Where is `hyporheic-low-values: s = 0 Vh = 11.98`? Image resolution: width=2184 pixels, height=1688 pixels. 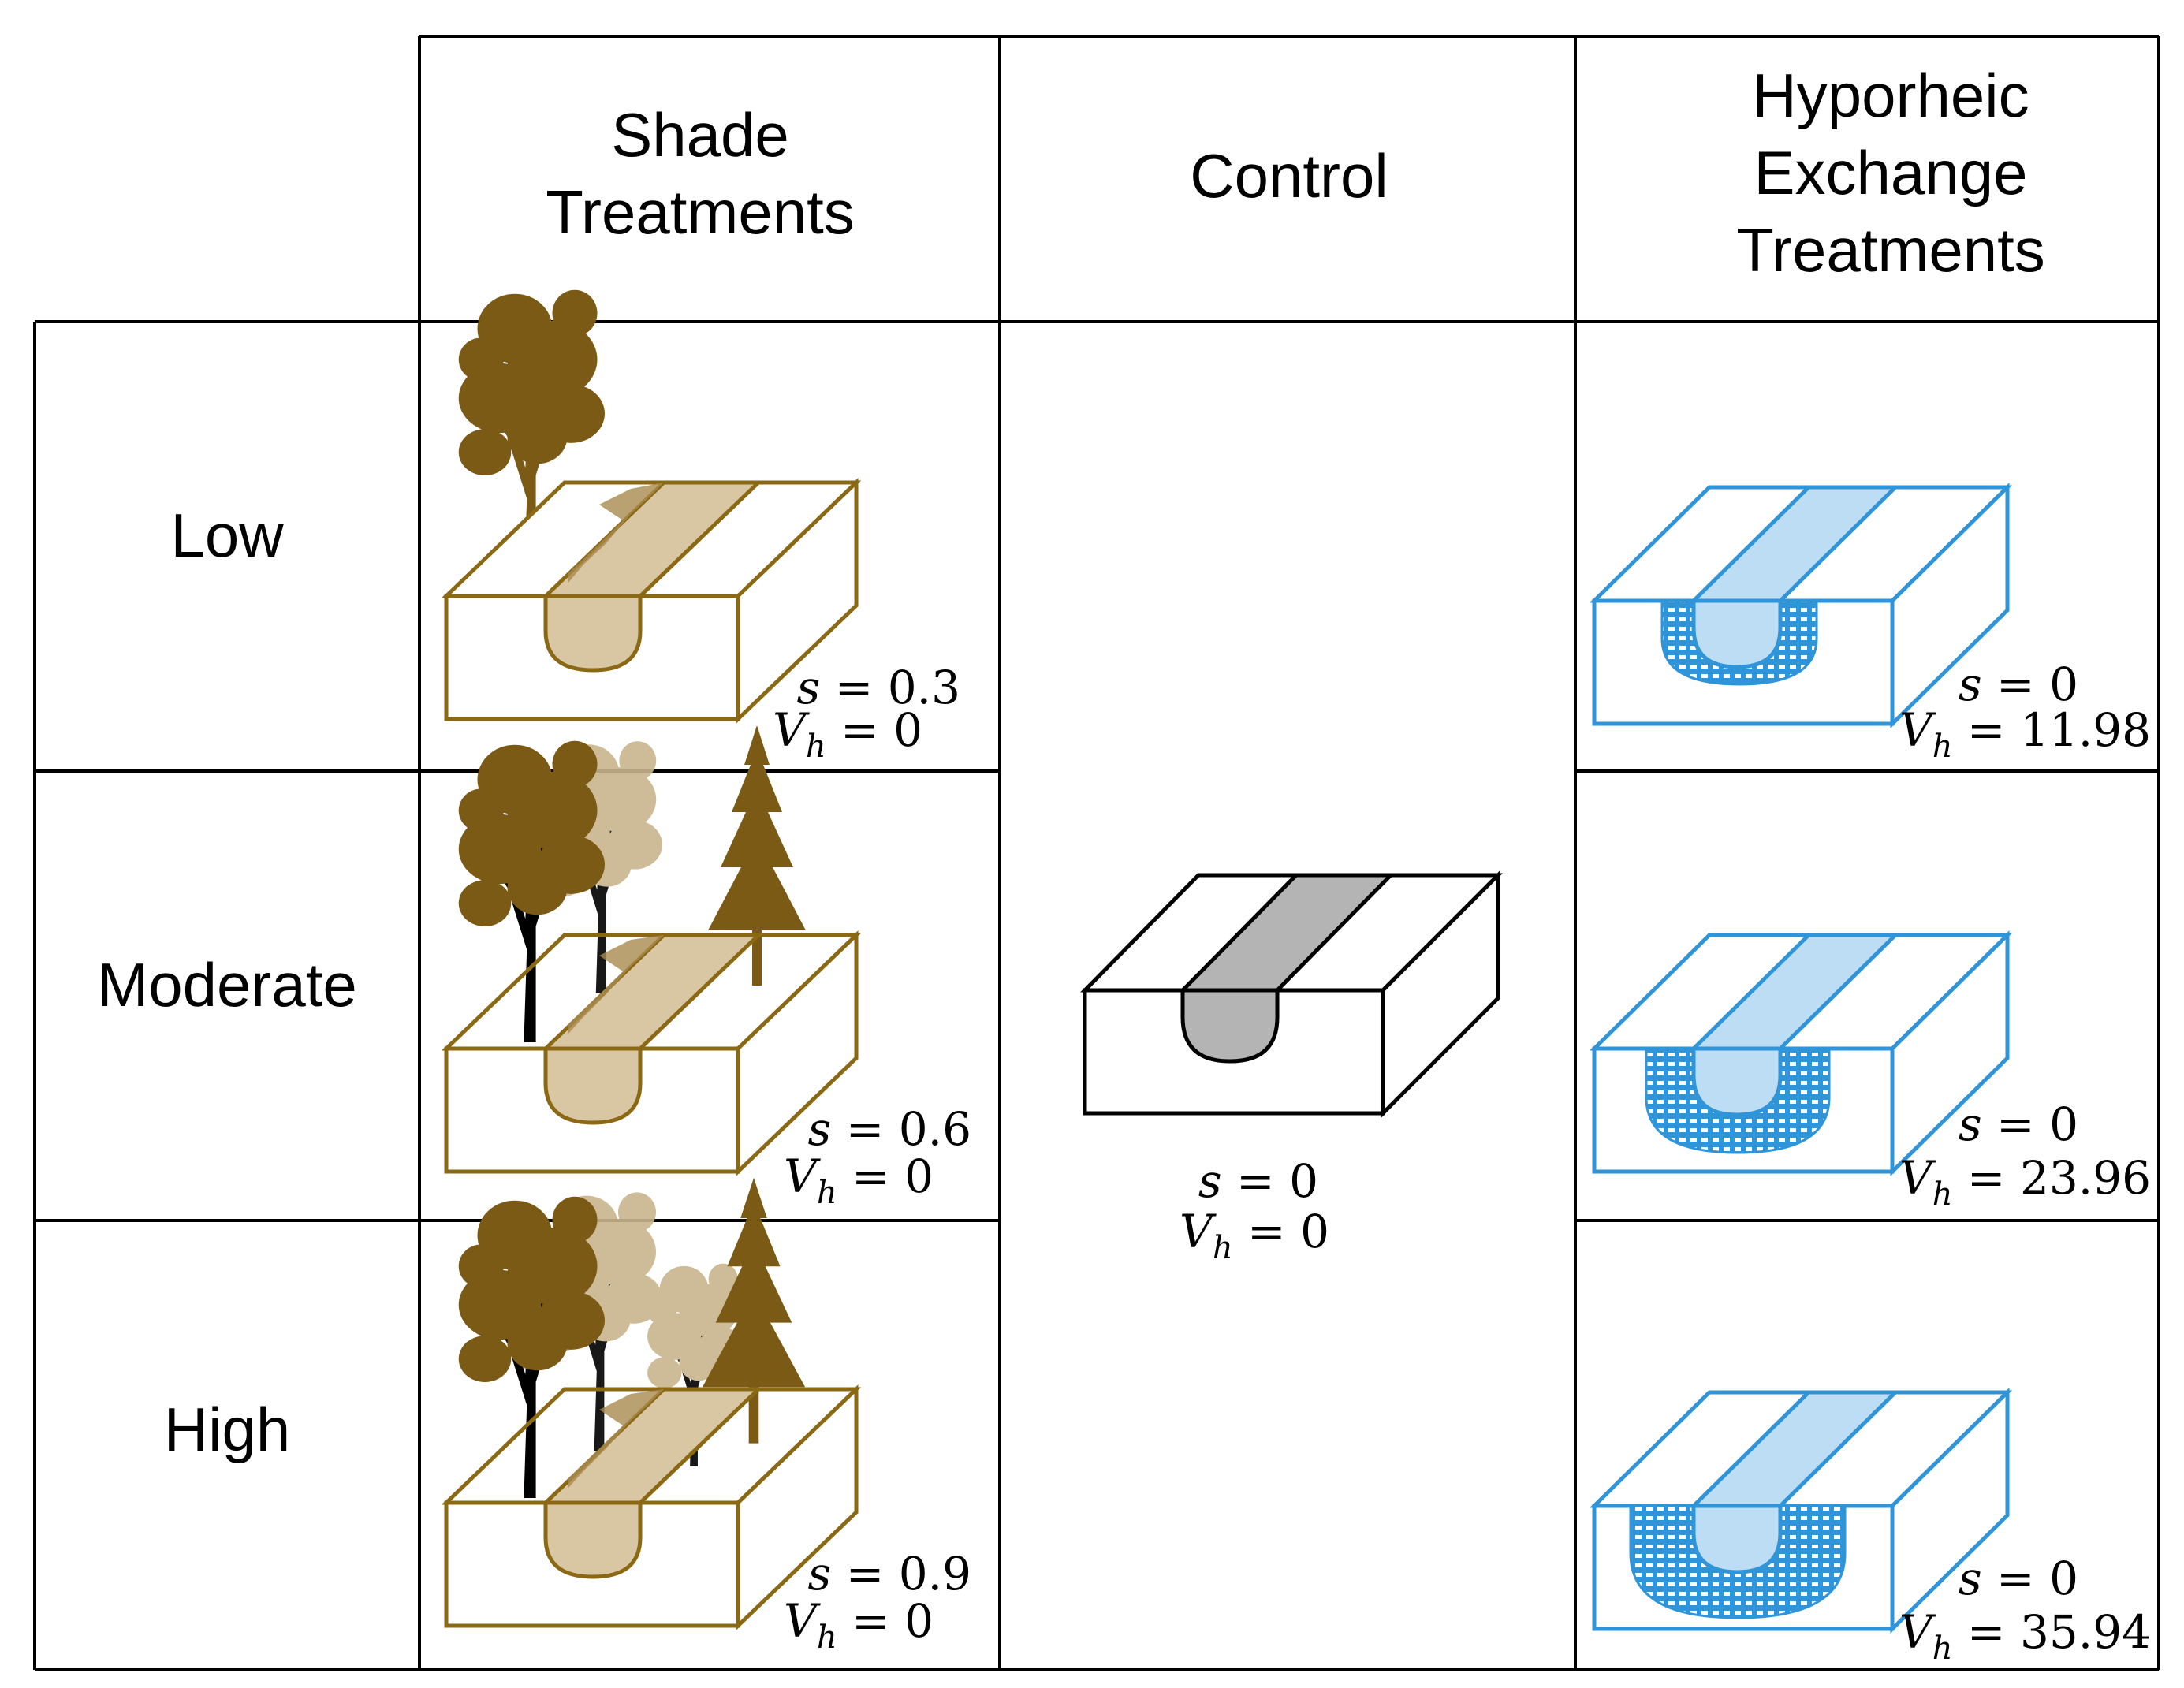 hyporheic-low-values: s = 0 Vh = 11.98 is located at coordinates (2025, 711).